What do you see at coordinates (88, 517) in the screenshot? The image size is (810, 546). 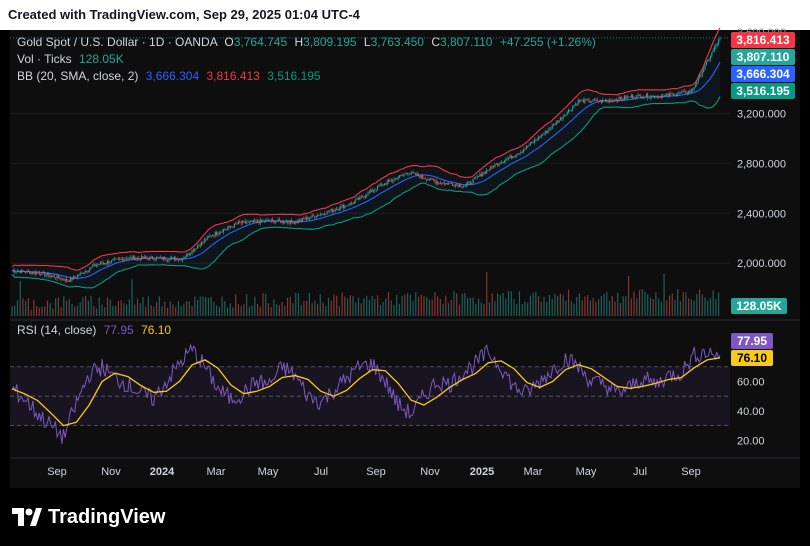 I see `tradingview-logo: TradingView` at bounding box center [88, 517].